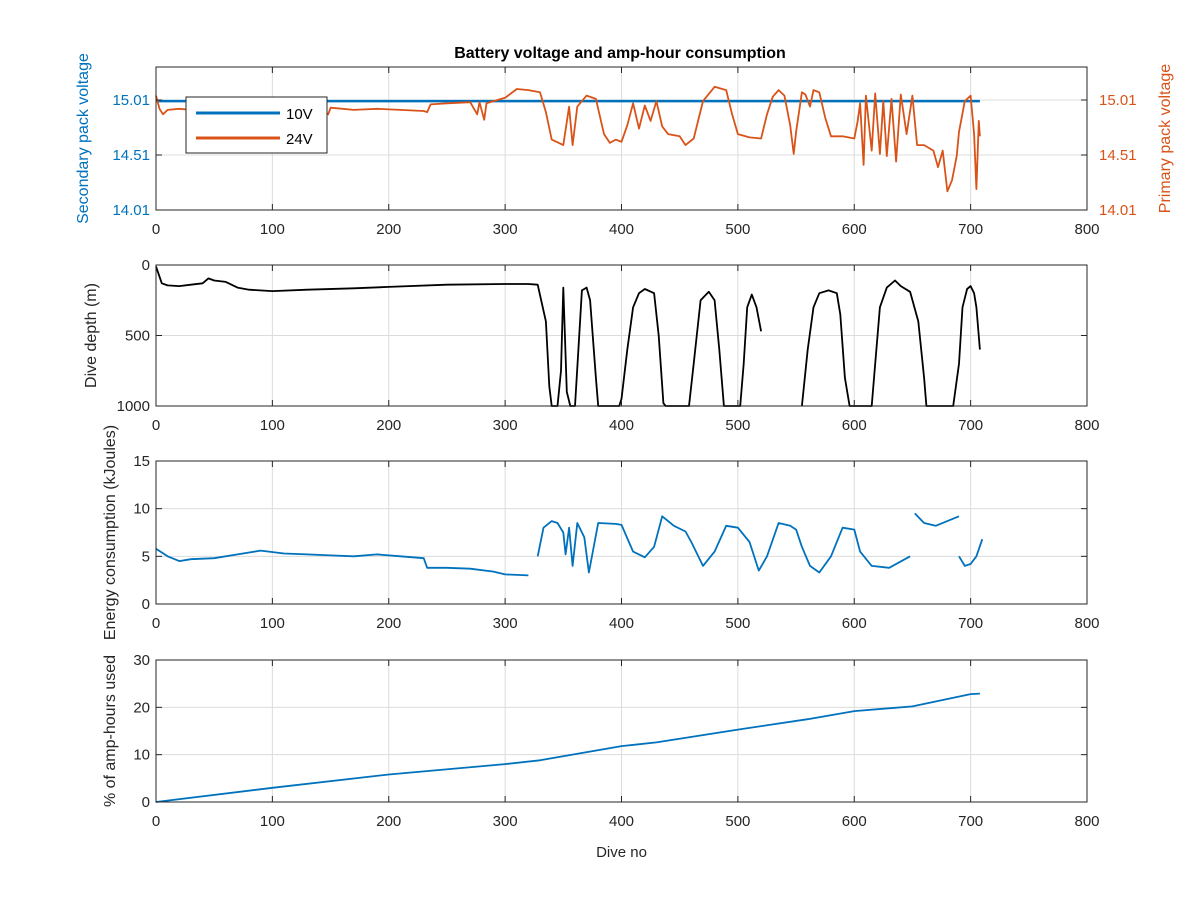 This screenshot has width=1200, height=900. What do you see at coordinates (110, 731) in the screenshot?
I see `panel-4-y-axis-label: % of amp-hours used` at bounding box center [110, 731].